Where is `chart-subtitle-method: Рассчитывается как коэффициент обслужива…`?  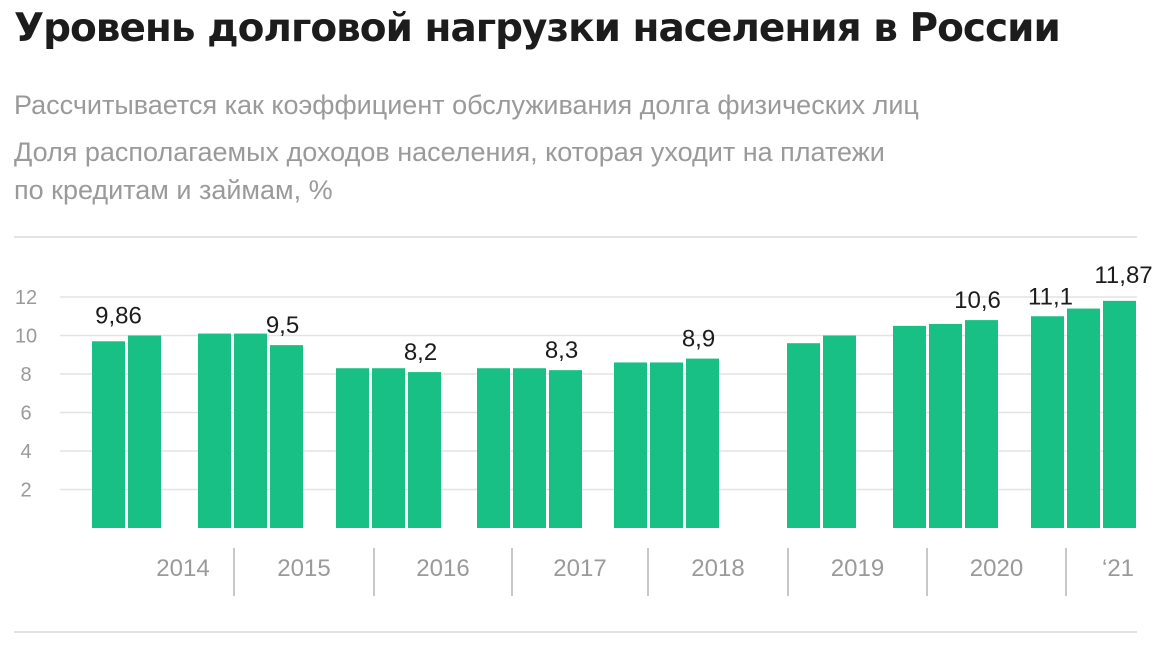 chart-subtitle-method: Рассчитывается как коэффициент обслужива… is located at coordinates (466, 105).